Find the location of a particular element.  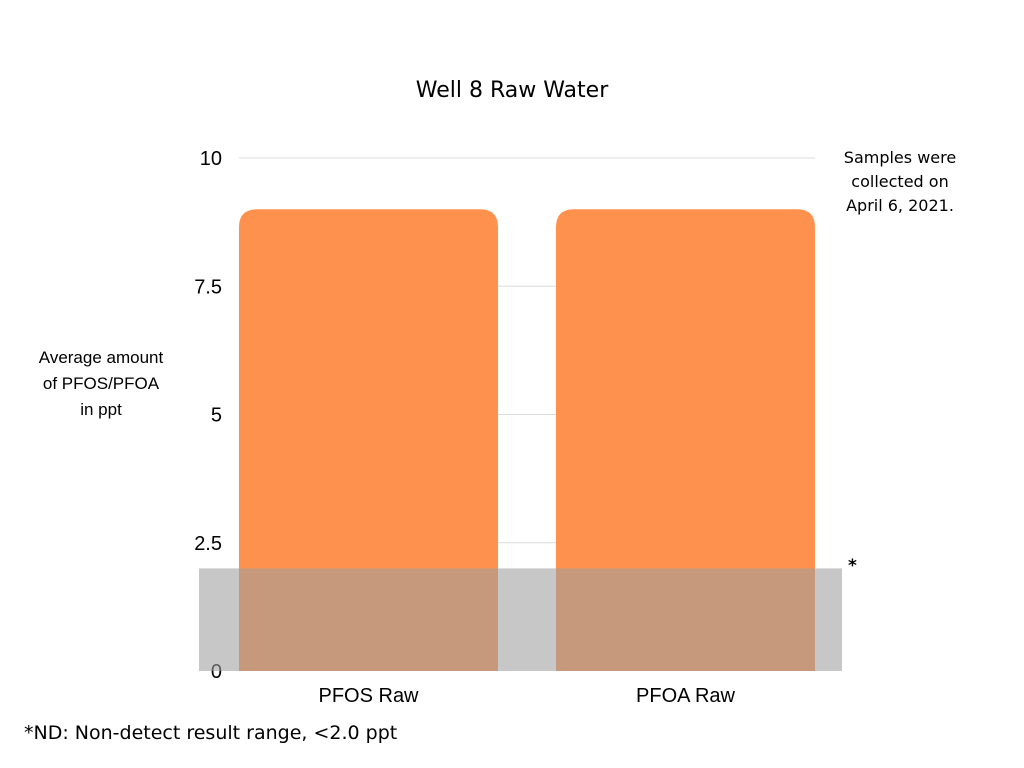

x-tick-label: PFOA Raw is located at coordinates (685, 696).